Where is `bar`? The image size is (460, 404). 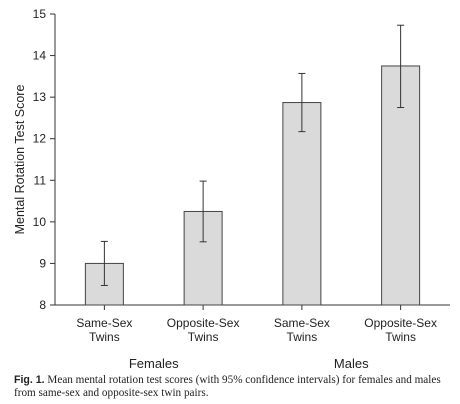 bar is located at coordinates (302, 204).